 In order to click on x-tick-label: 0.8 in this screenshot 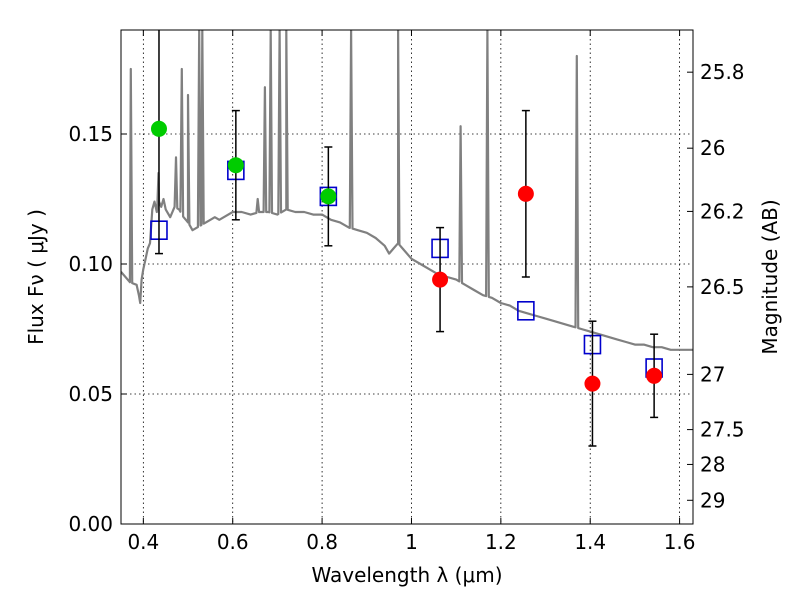, I will do `click(322, 542)`.